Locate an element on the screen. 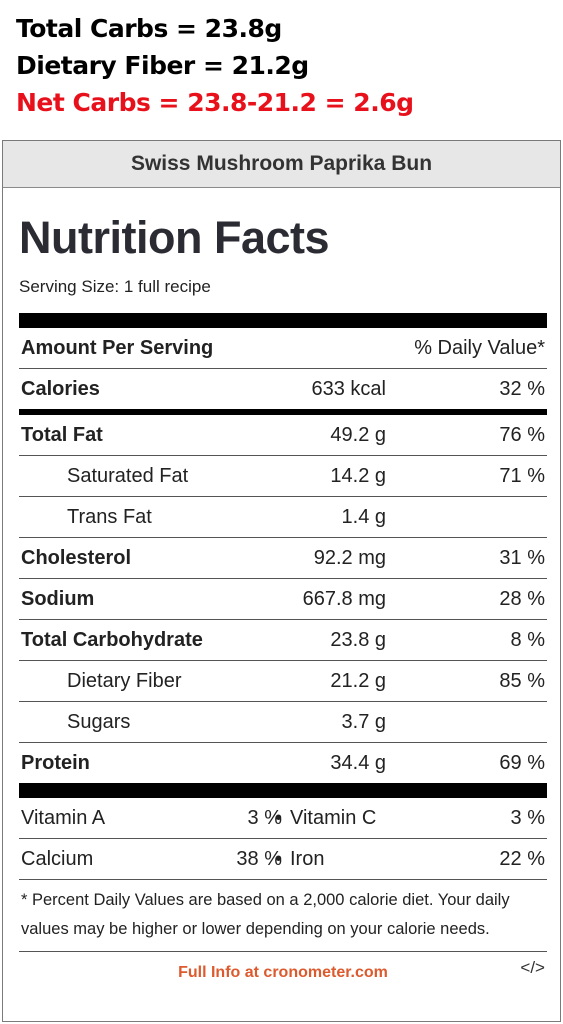  recipe-name: Swiss Mushroom Paprika Bun is located at coordinates (281, 164).